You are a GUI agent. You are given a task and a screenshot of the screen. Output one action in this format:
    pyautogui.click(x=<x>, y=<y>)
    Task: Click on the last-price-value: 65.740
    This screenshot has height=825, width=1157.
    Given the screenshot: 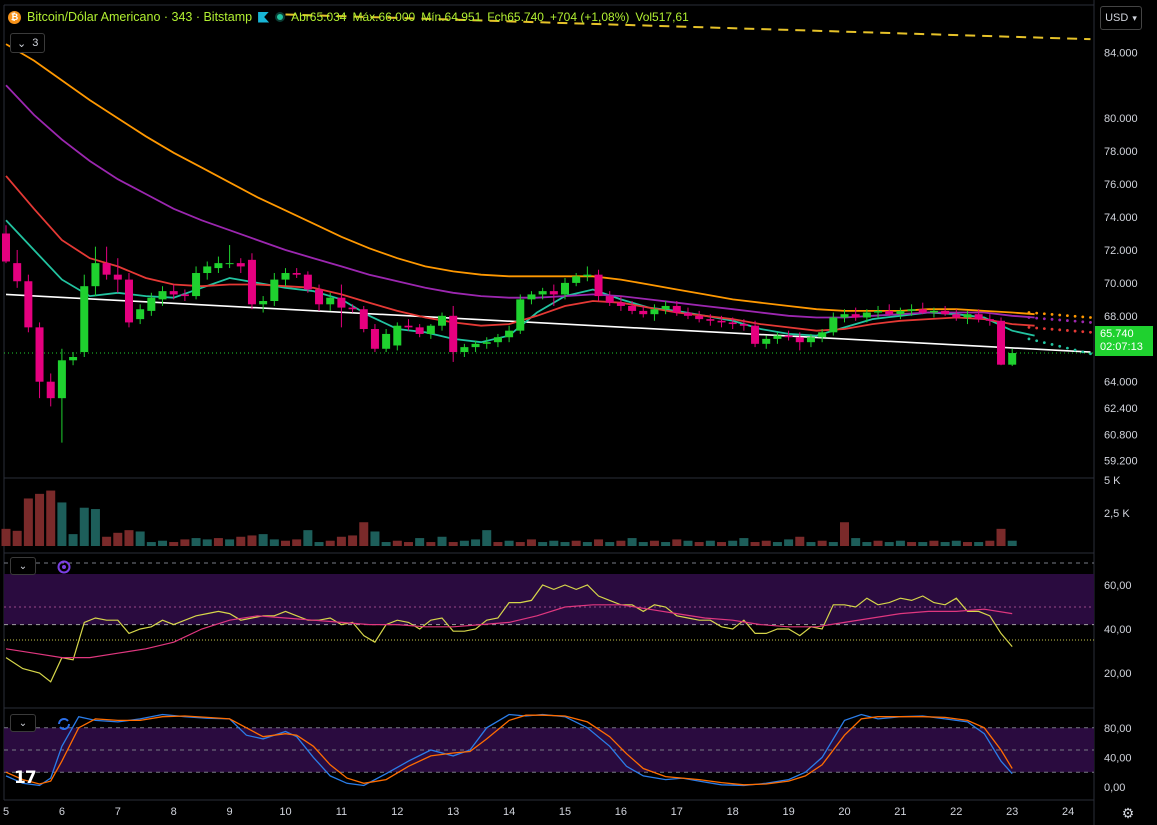 What is the action you would take?
    pyautogui.click(x=1117, y=334)
    